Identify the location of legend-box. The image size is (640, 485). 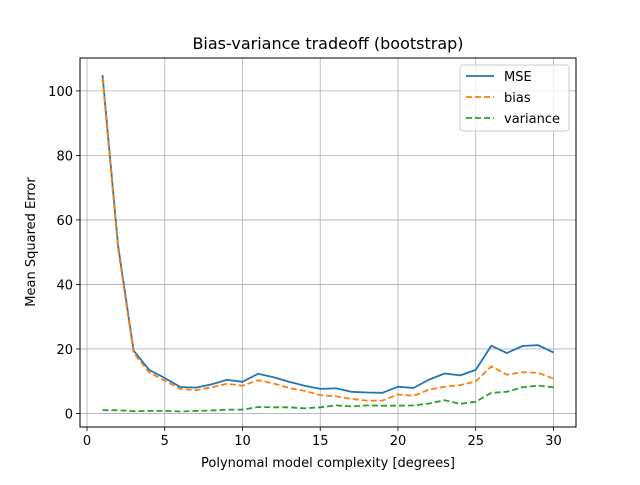
(514, 98).